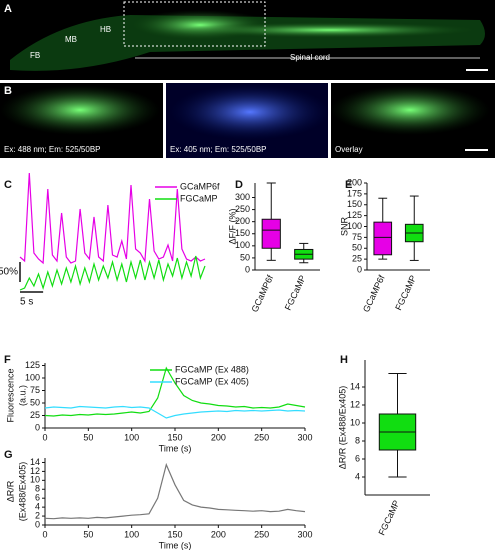 This screenshot has height=550, width=495. I want to click on panel-label: C, so click(8, 185).